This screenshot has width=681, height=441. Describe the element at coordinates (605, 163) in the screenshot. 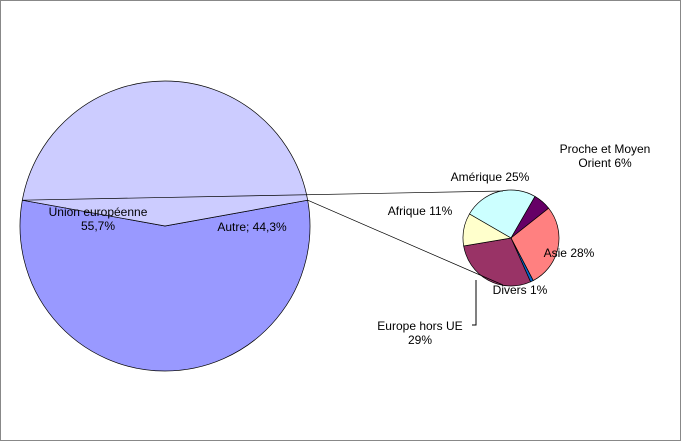

I see `data-label: Orient 6%` at that location.